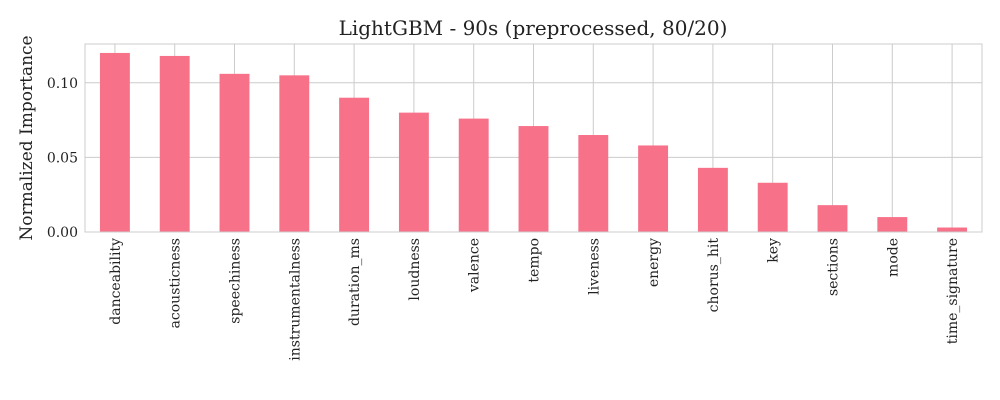 Image resolution: width=1000 pixels, height=400 pixels. I want to click on y-tick-layer: 0.00 0.05 0.10, so click(62, 158).